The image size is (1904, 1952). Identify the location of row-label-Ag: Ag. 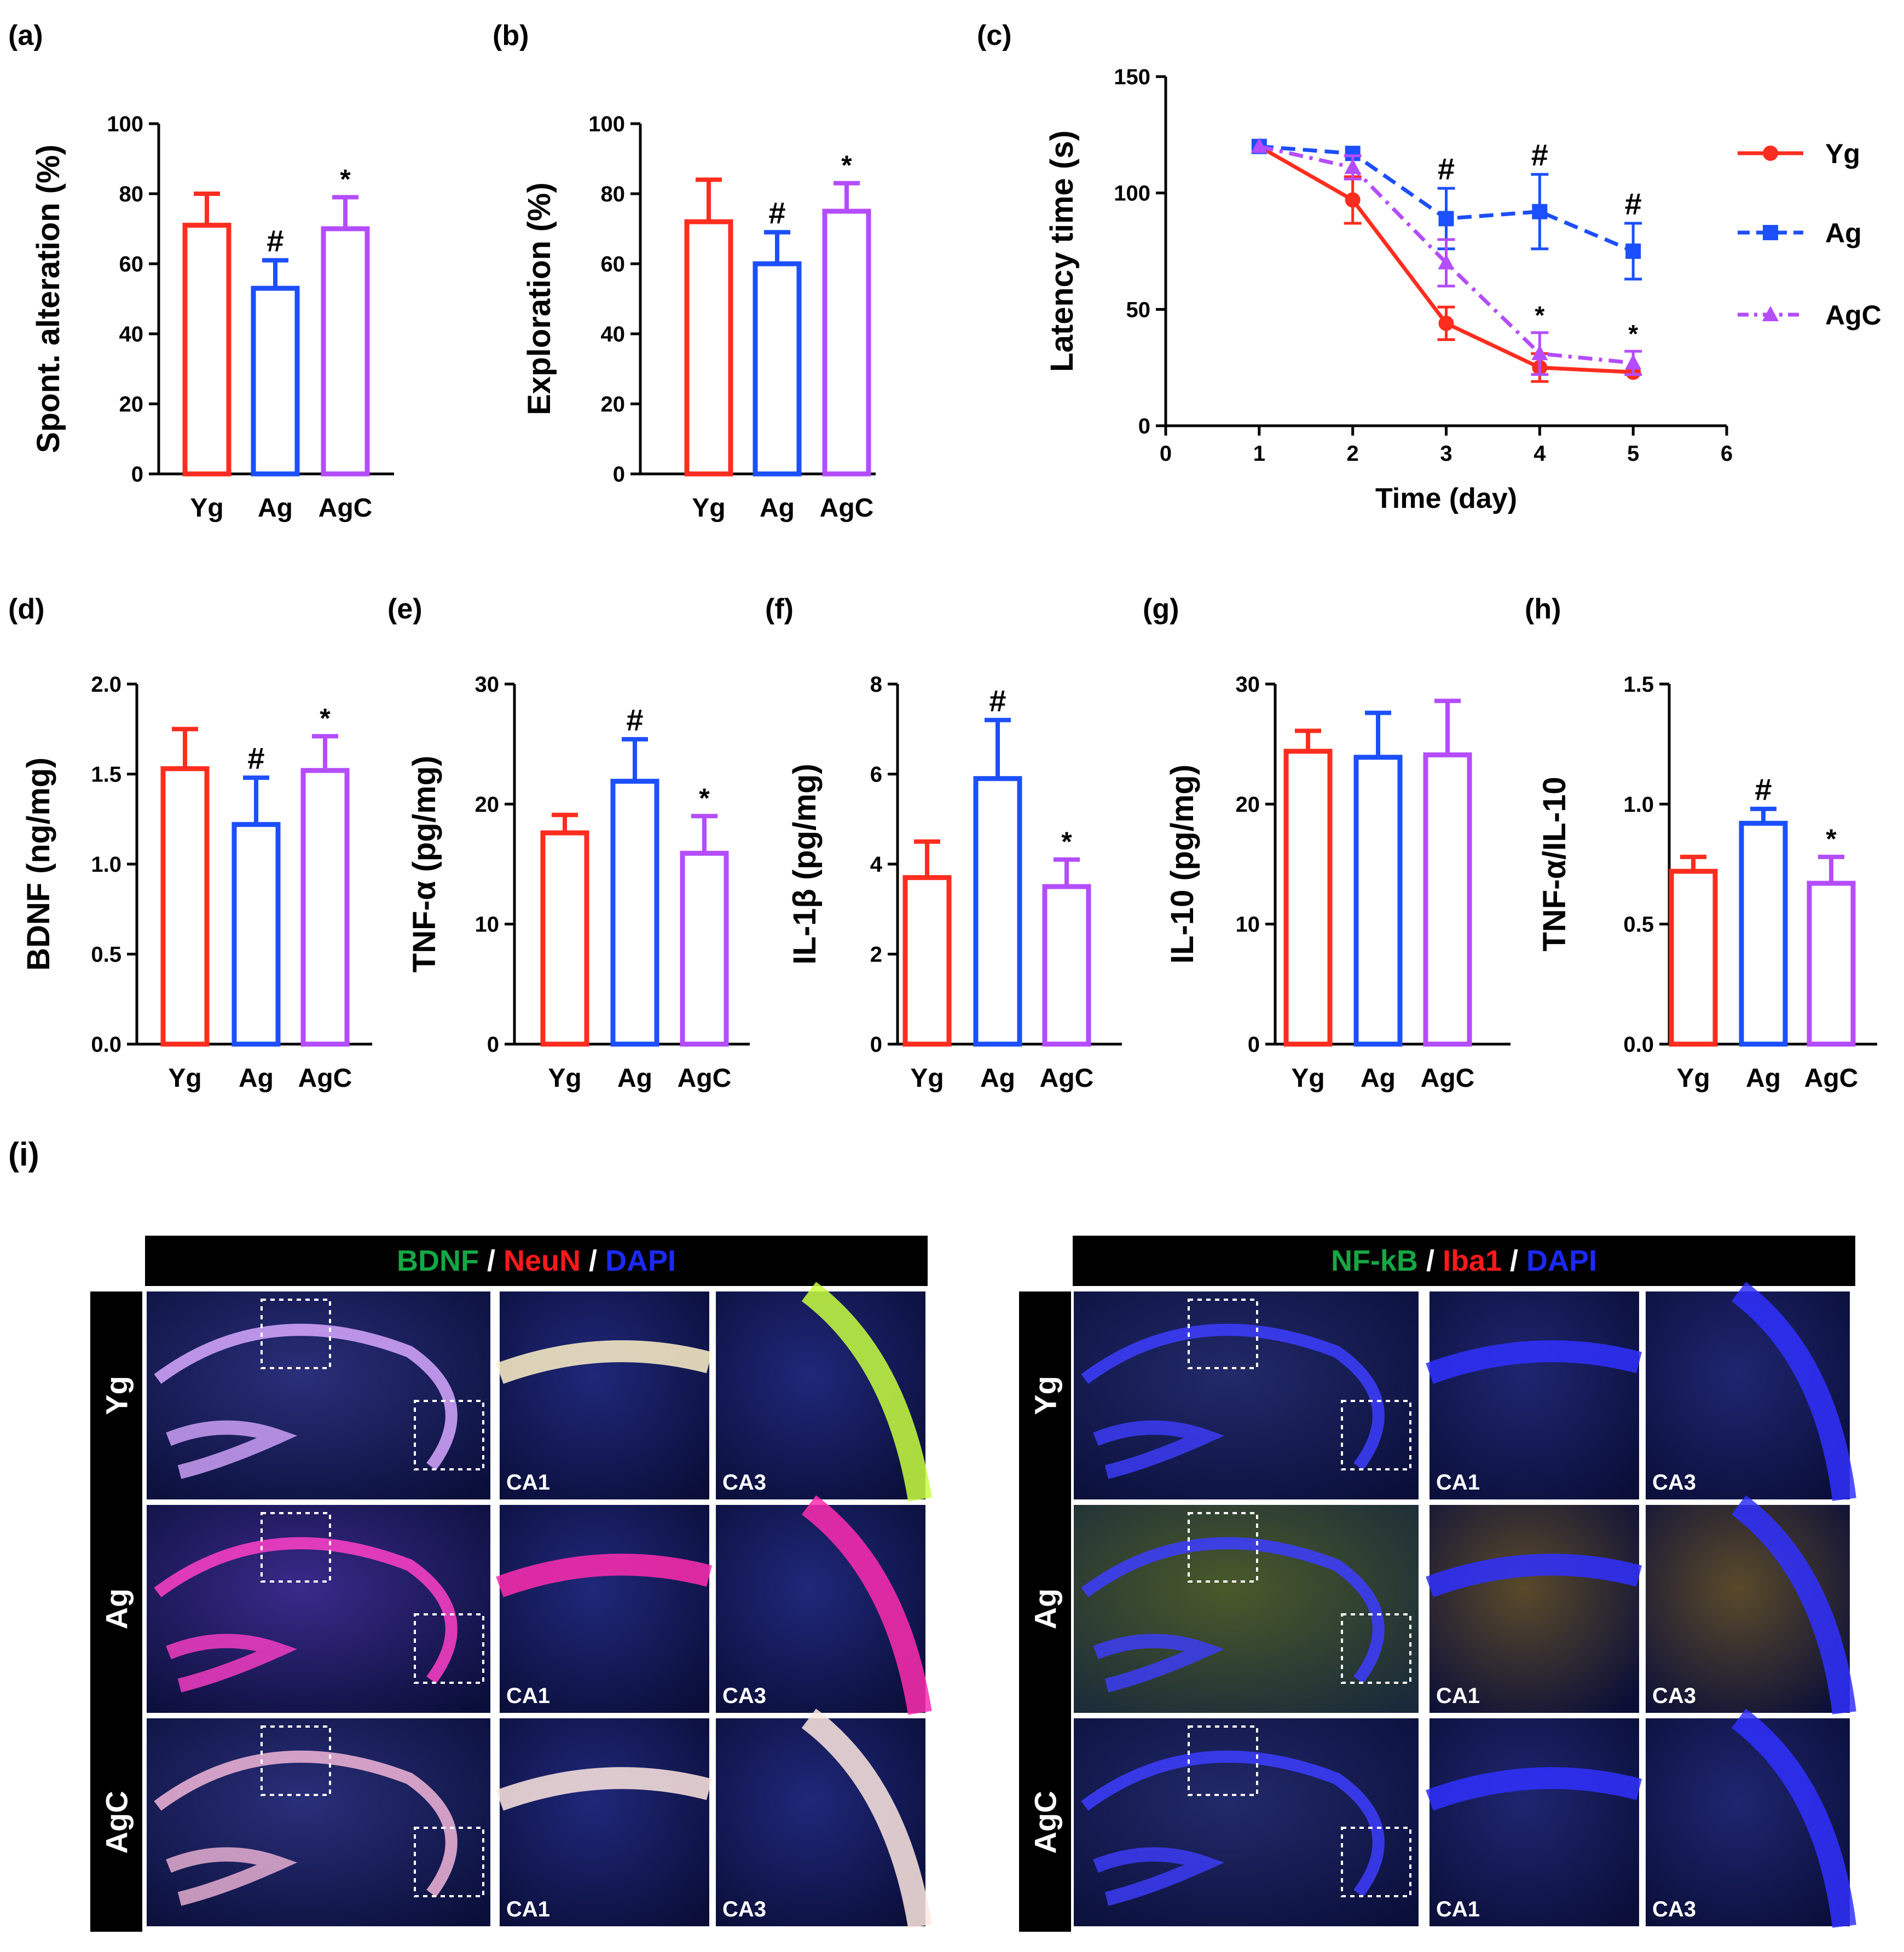
(117, 1609).